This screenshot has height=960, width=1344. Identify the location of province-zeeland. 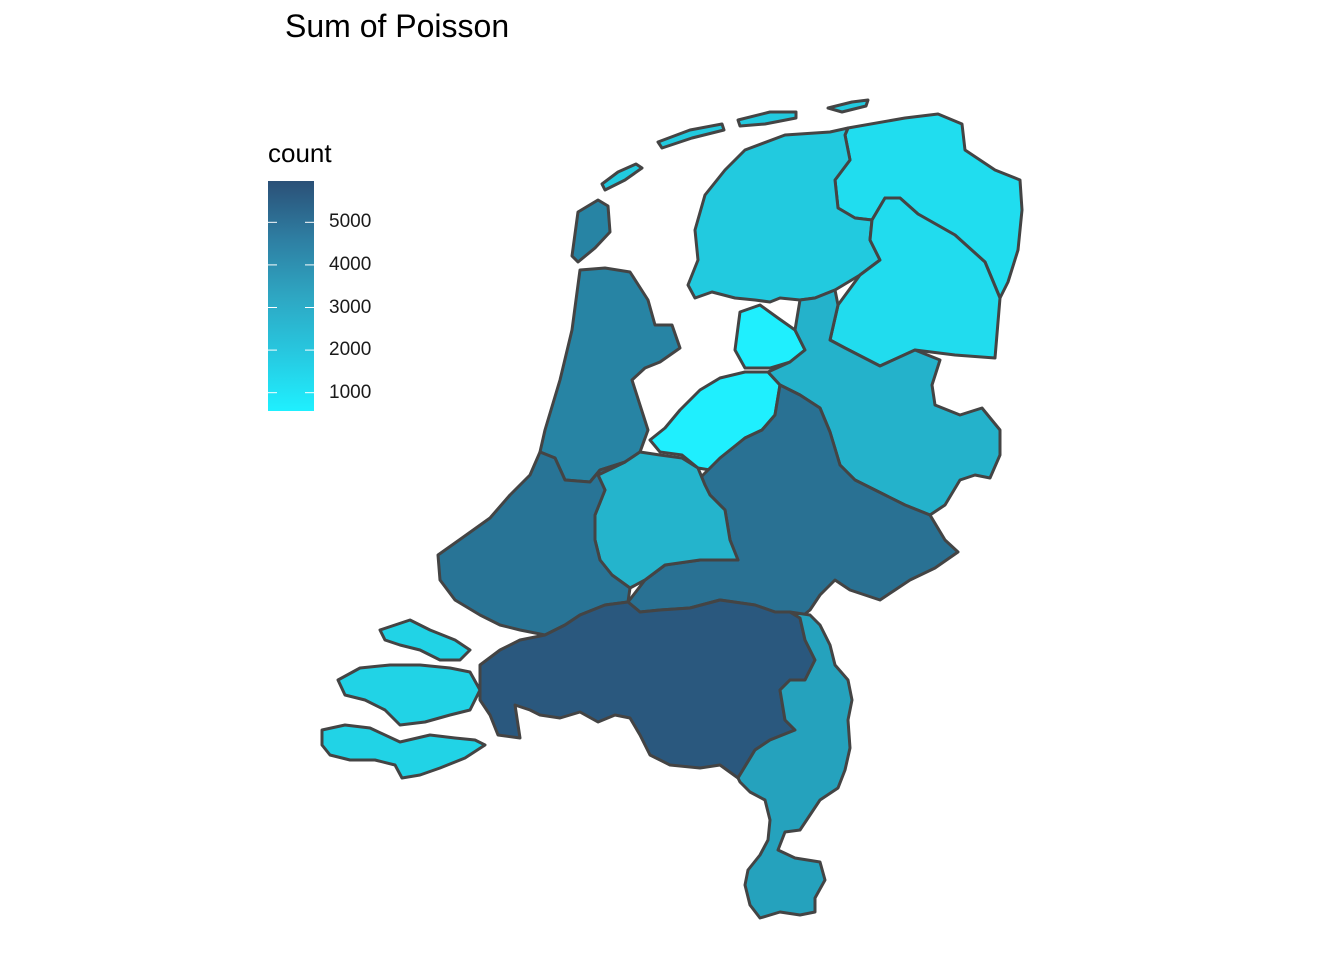
(403, 699).